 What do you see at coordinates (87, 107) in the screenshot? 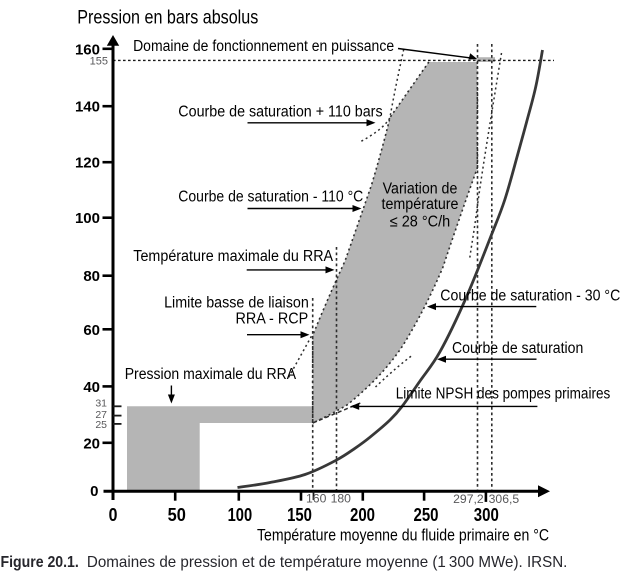
I see `svg-text: 140` at bounding box center [87, 107].